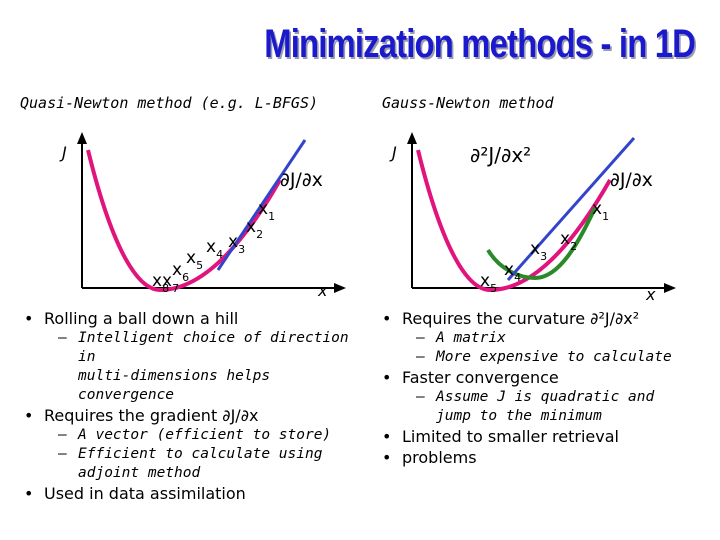  I want to click on iterate-x7: x7, so click(170, 283).